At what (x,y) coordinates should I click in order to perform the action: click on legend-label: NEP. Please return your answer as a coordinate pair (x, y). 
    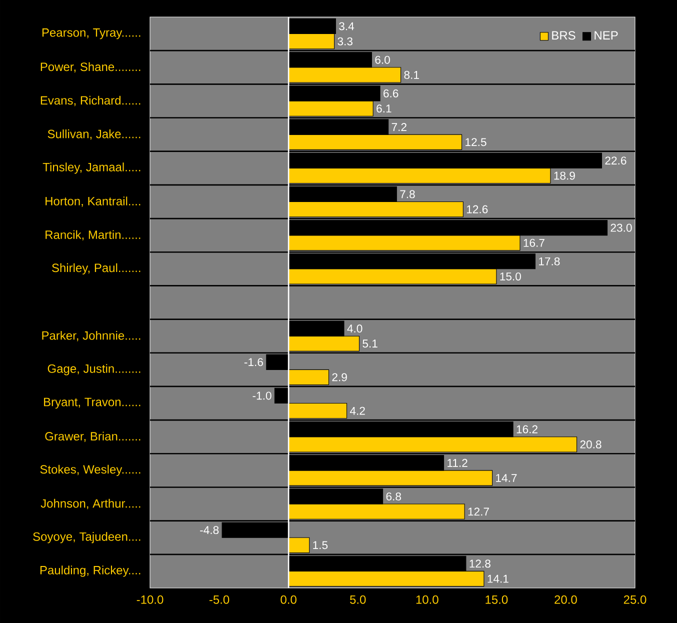
    Looking at the image, I should click on (606, 35).